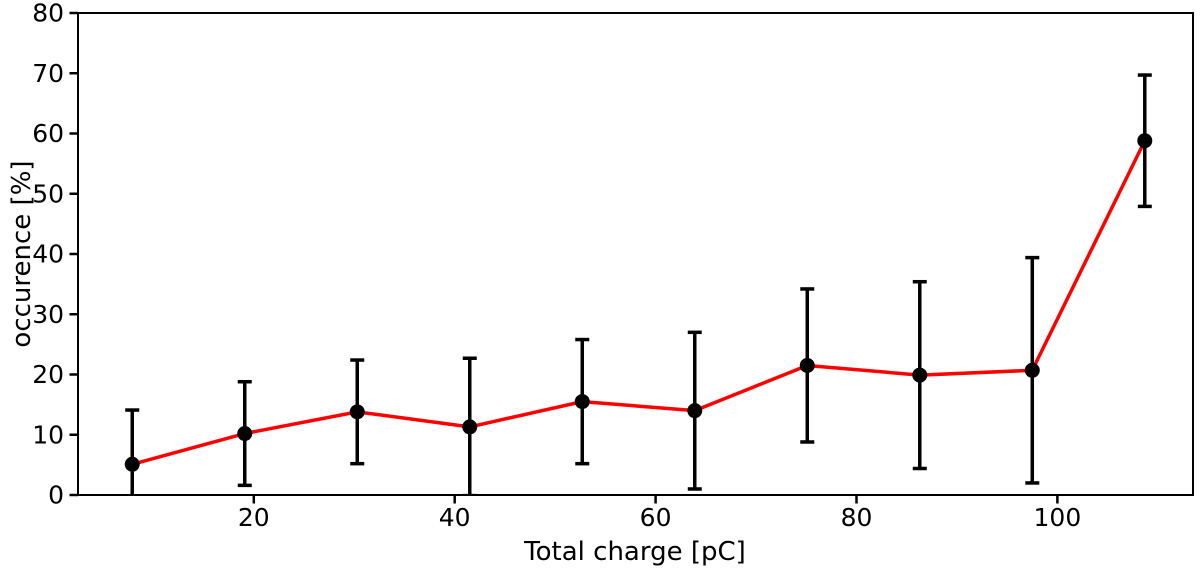 The height and width of the screenshot is (569, 1200). I want to click on x-axis-label: Total charge [pC], so click(634, 552).